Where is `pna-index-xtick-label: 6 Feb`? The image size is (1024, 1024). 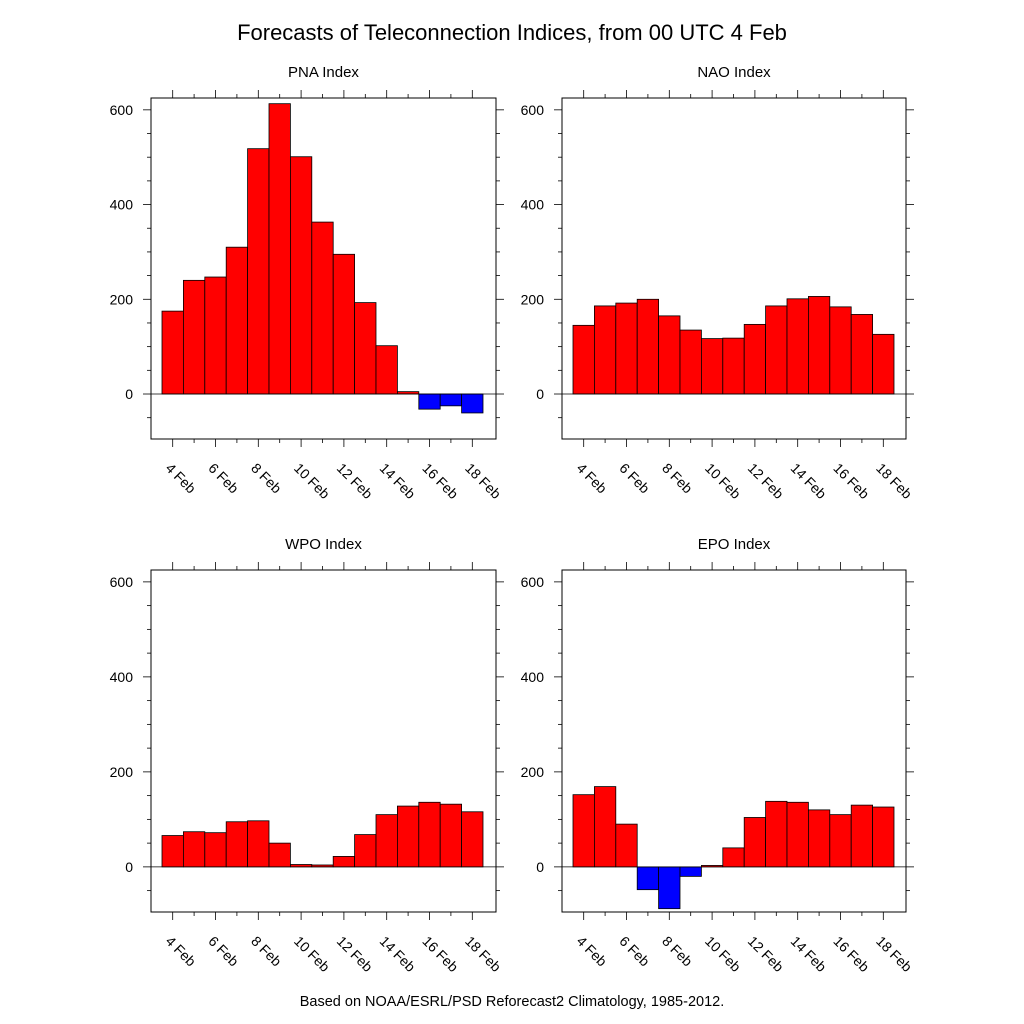
pna-index-xtick-label: 6 Feb is located at coordinates (223, 478).